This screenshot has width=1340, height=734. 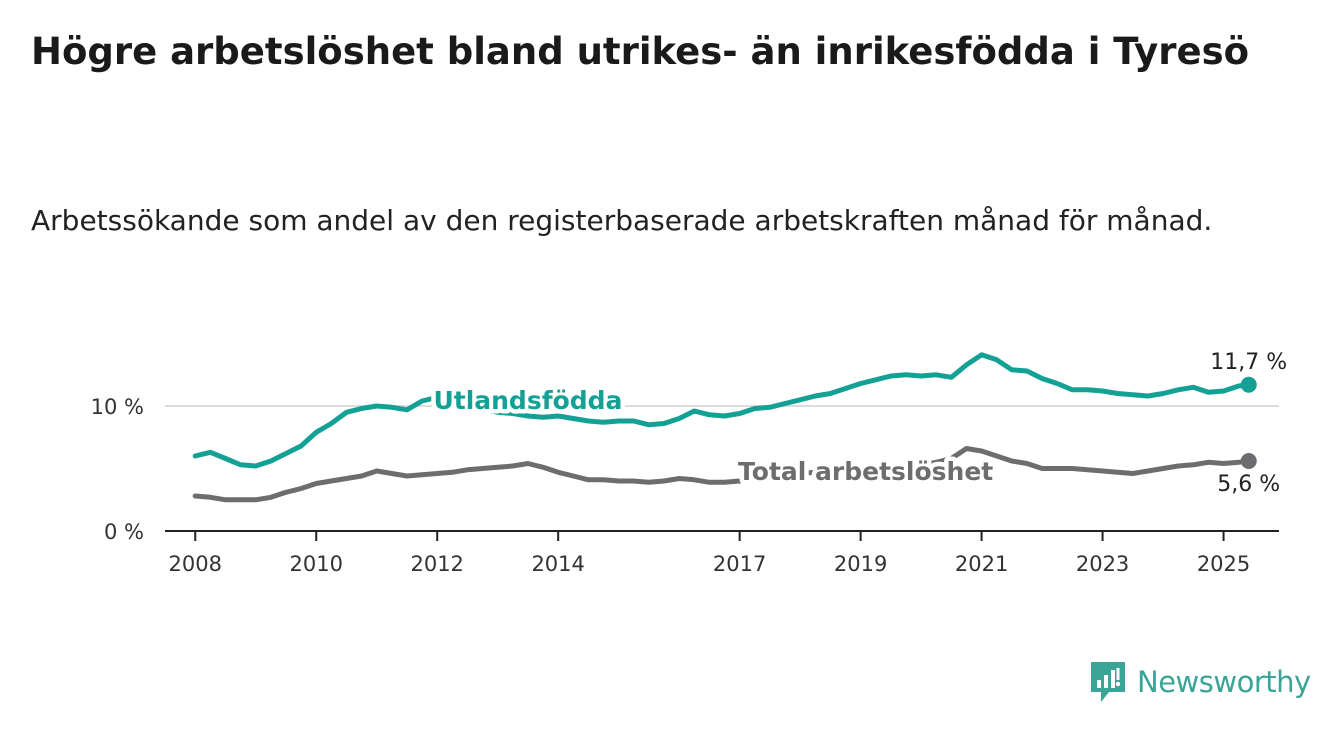 I want to click on brand: Newsworthy, so click(x=1200, y=682).